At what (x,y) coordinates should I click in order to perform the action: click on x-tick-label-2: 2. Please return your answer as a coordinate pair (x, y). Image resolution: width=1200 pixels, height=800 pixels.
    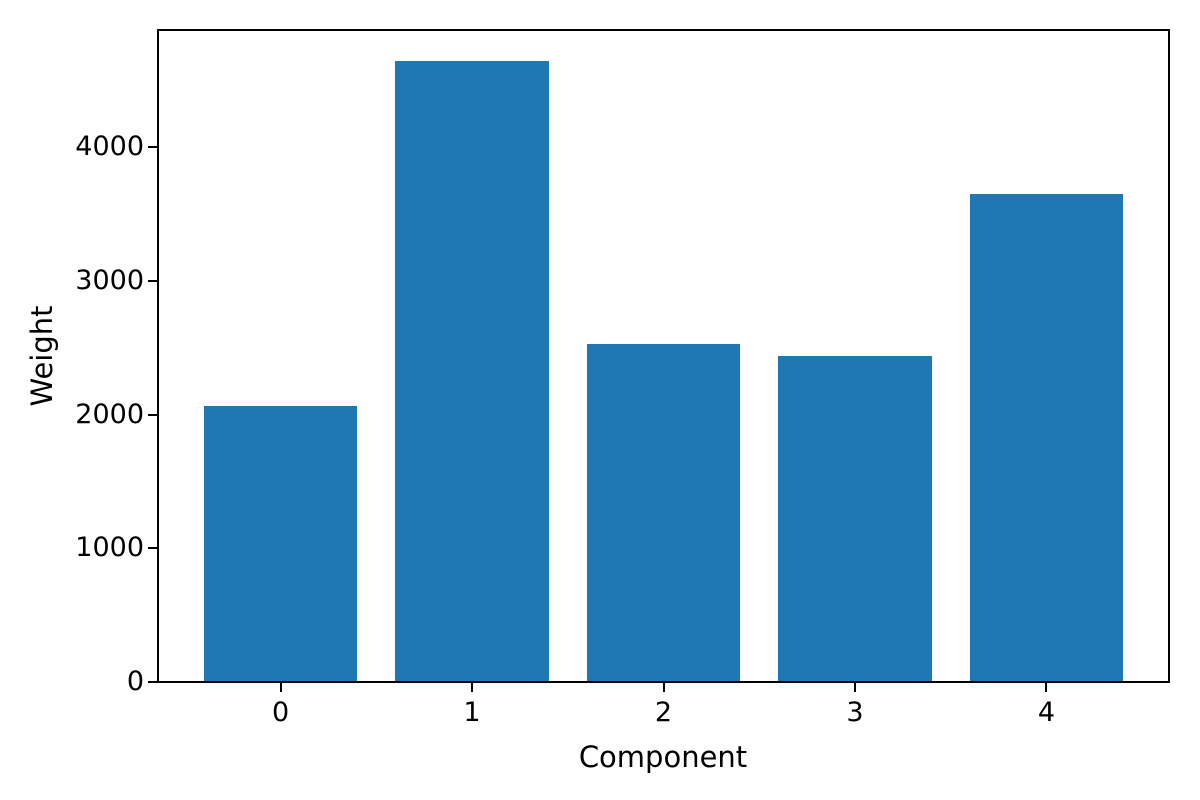
    Looking at the image, I should click on (663, 712).